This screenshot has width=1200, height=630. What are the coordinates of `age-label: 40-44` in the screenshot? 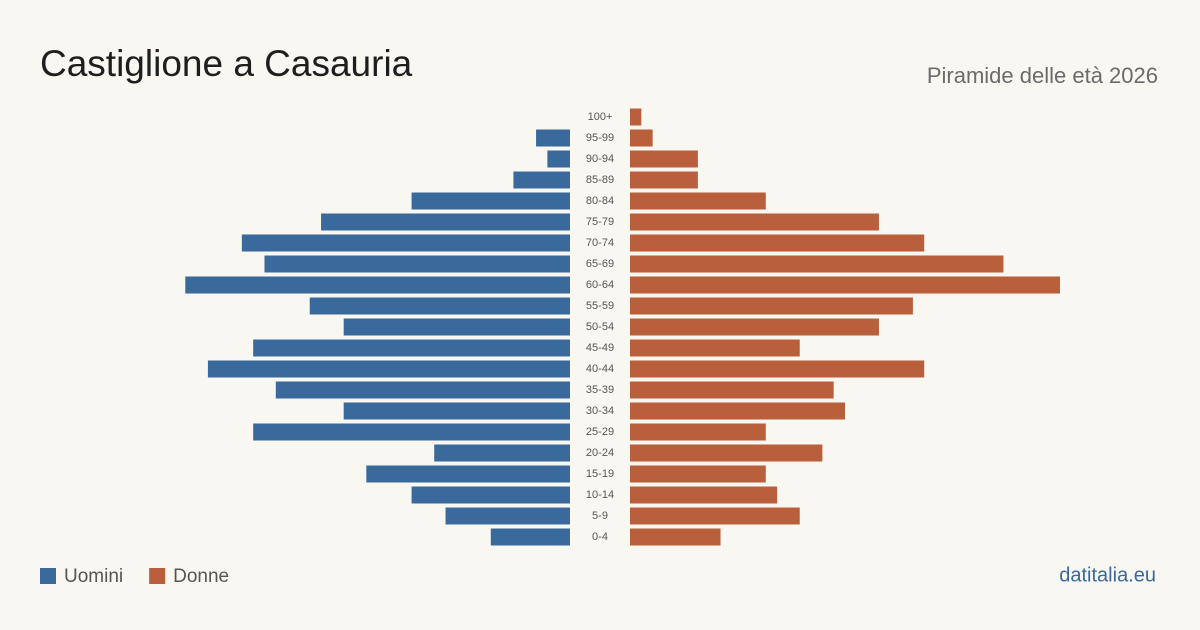 It's located at (600, 369).